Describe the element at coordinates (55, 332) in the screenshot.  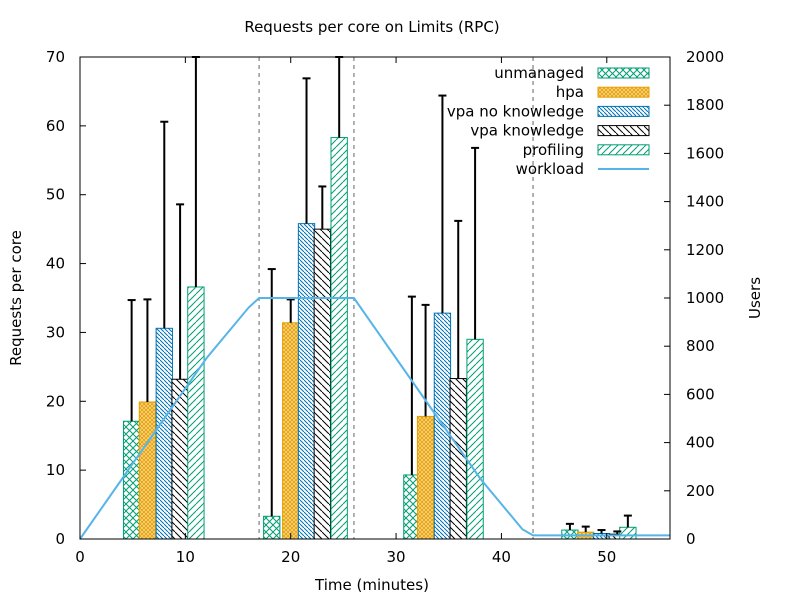
I see `y-tick-label: 30` at that location.